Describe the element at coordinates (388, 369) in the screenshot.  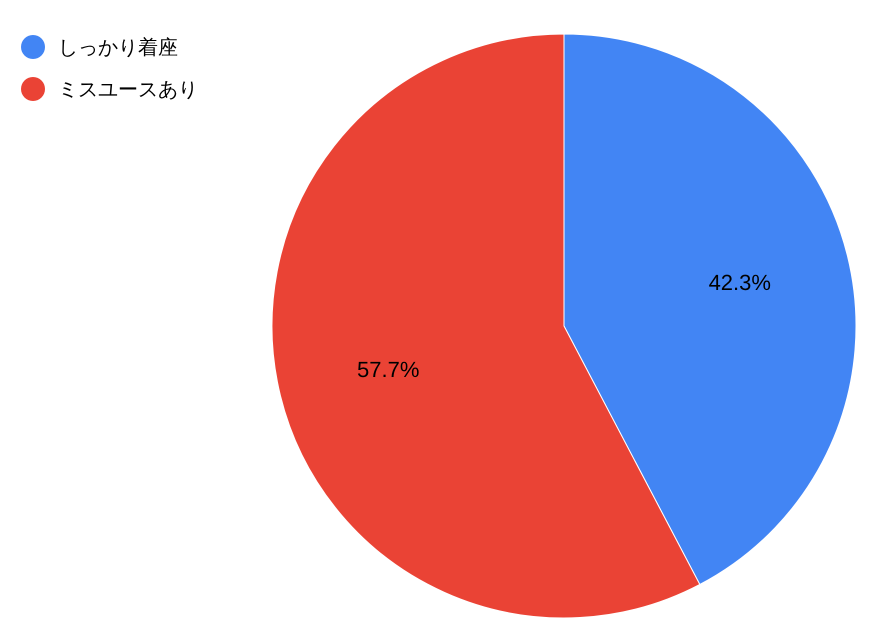
I see `data-label: 57.7%` at that location.